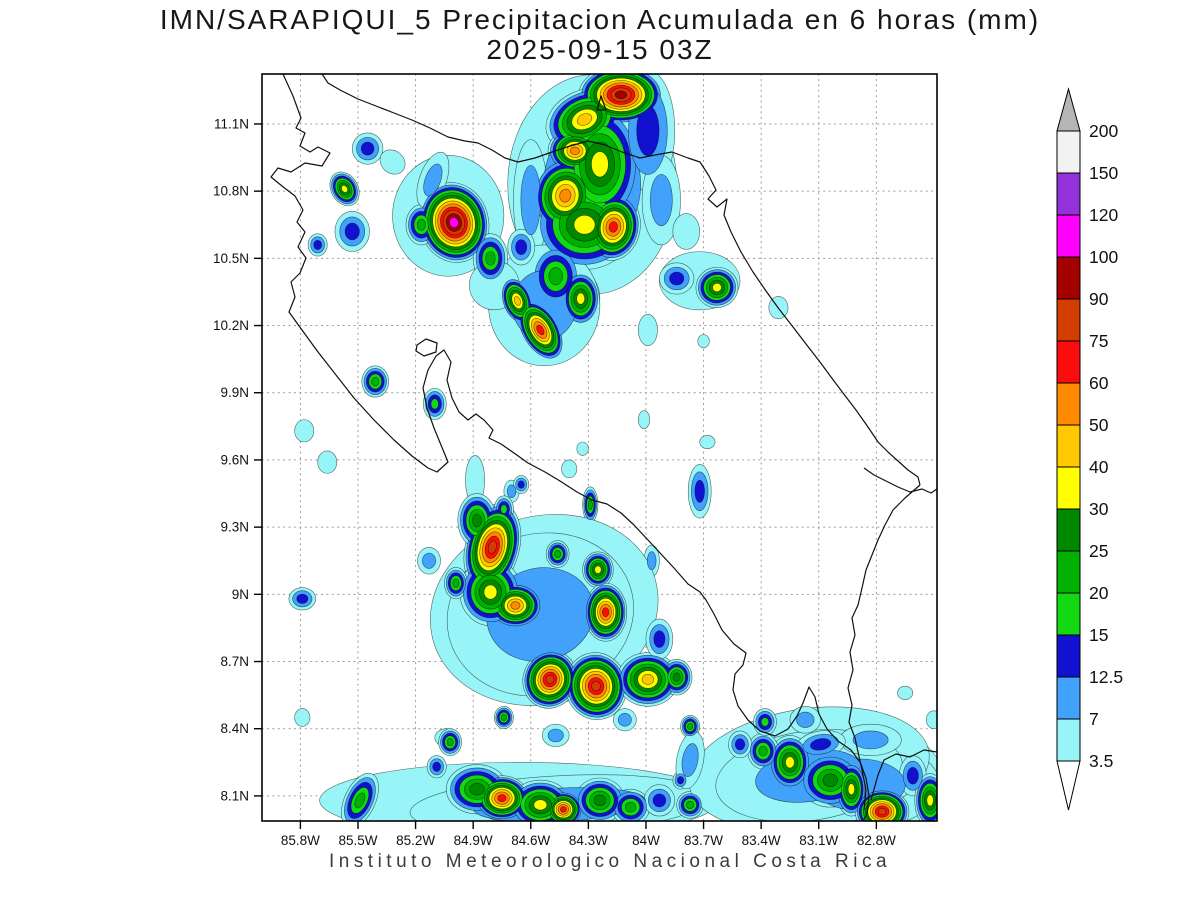 The width and height of the screenshot is (1200, 900). I want to click on colorbar-legend: 200 150 120 100 90 75 60 50 40 30 25 20 15 12.5 7 3.5, so click(1089, 449).